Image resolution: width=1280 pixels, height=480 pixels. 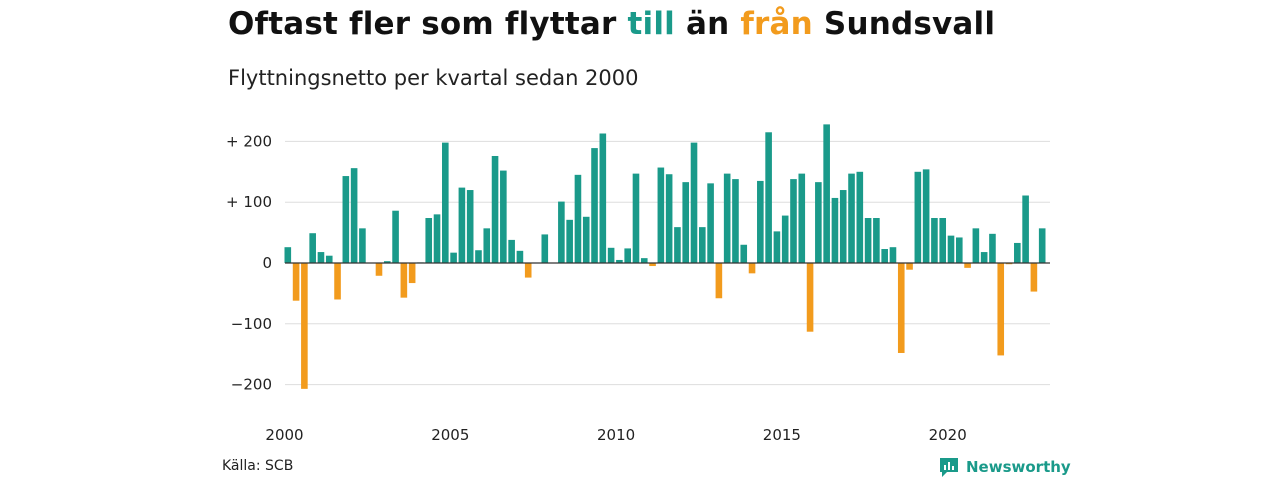 I want to click on bar-2009-k1, so click(x=586, y=239).